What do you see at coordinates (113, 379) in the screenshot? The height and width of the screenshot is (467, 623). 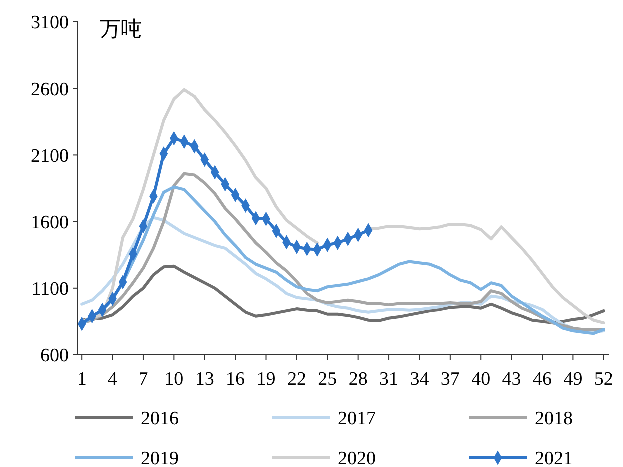 I see `x-tick-label: 4` at bounding box center [113, 379].